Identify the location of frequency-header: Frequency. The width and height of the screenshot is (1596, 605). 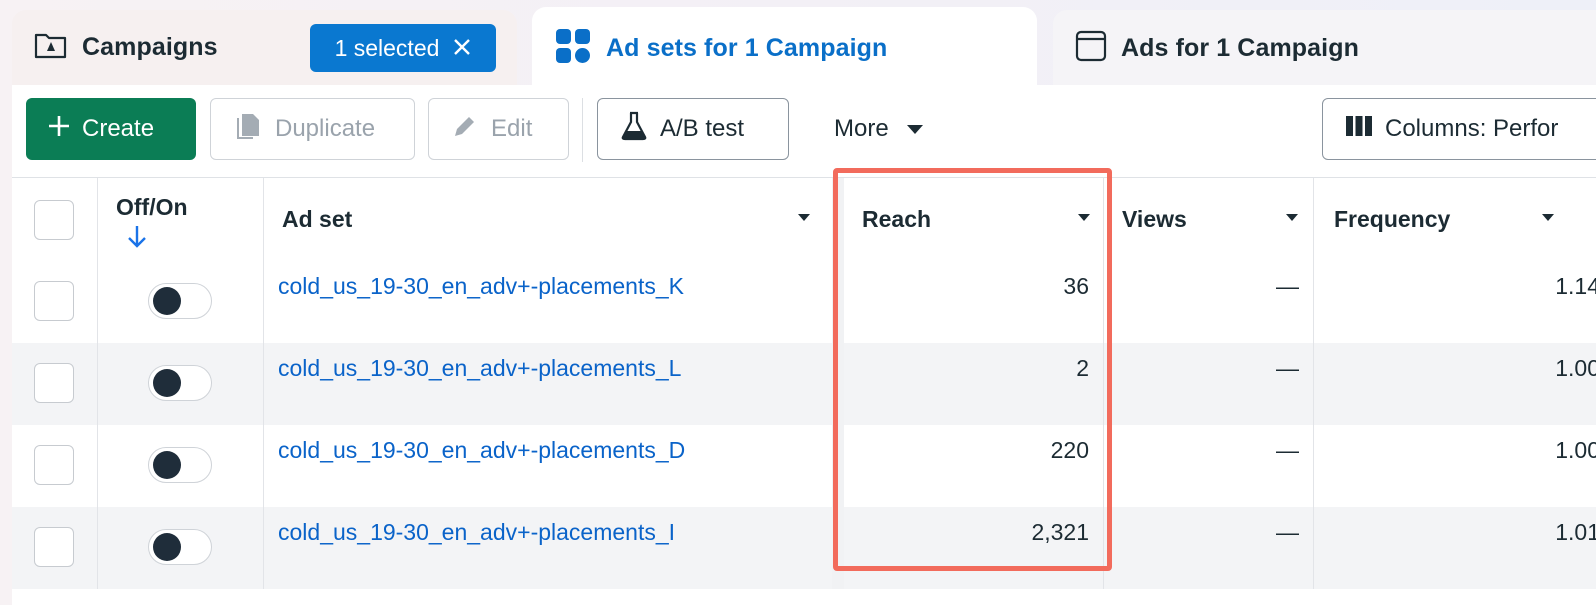
(1455, 220).